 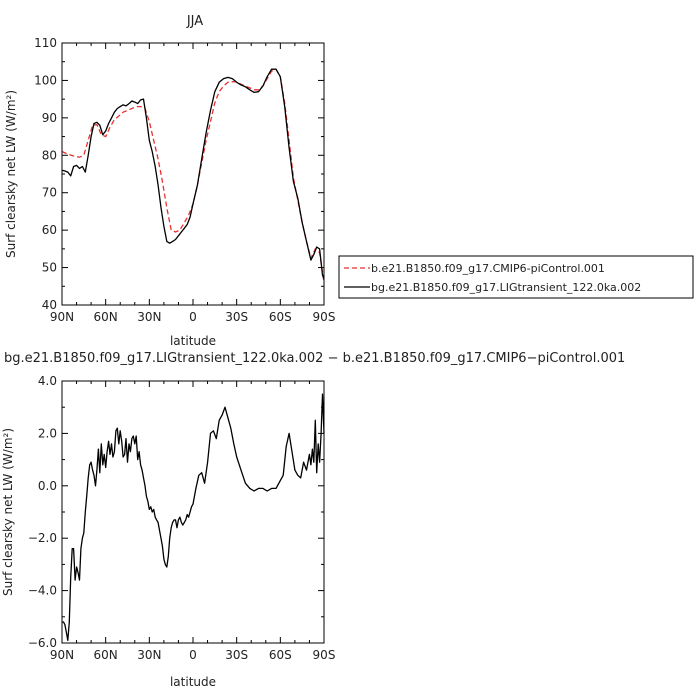 I want to click on bottom-y-axis-label-text: Surf clearsky net LW (W/m²), so click(x=8, y=512).